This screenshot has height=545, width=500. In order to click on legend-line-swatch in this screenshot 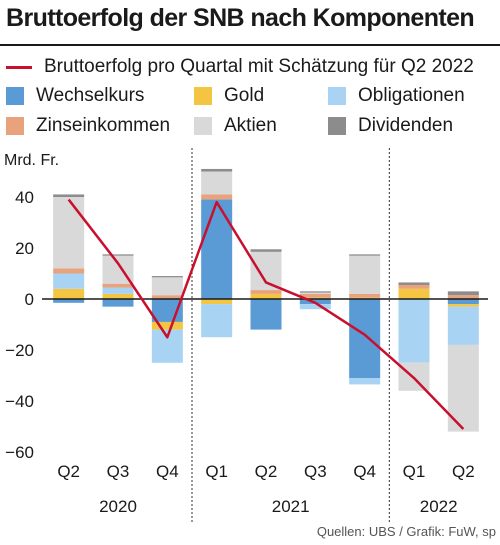, I will do `click(19, 67)`.